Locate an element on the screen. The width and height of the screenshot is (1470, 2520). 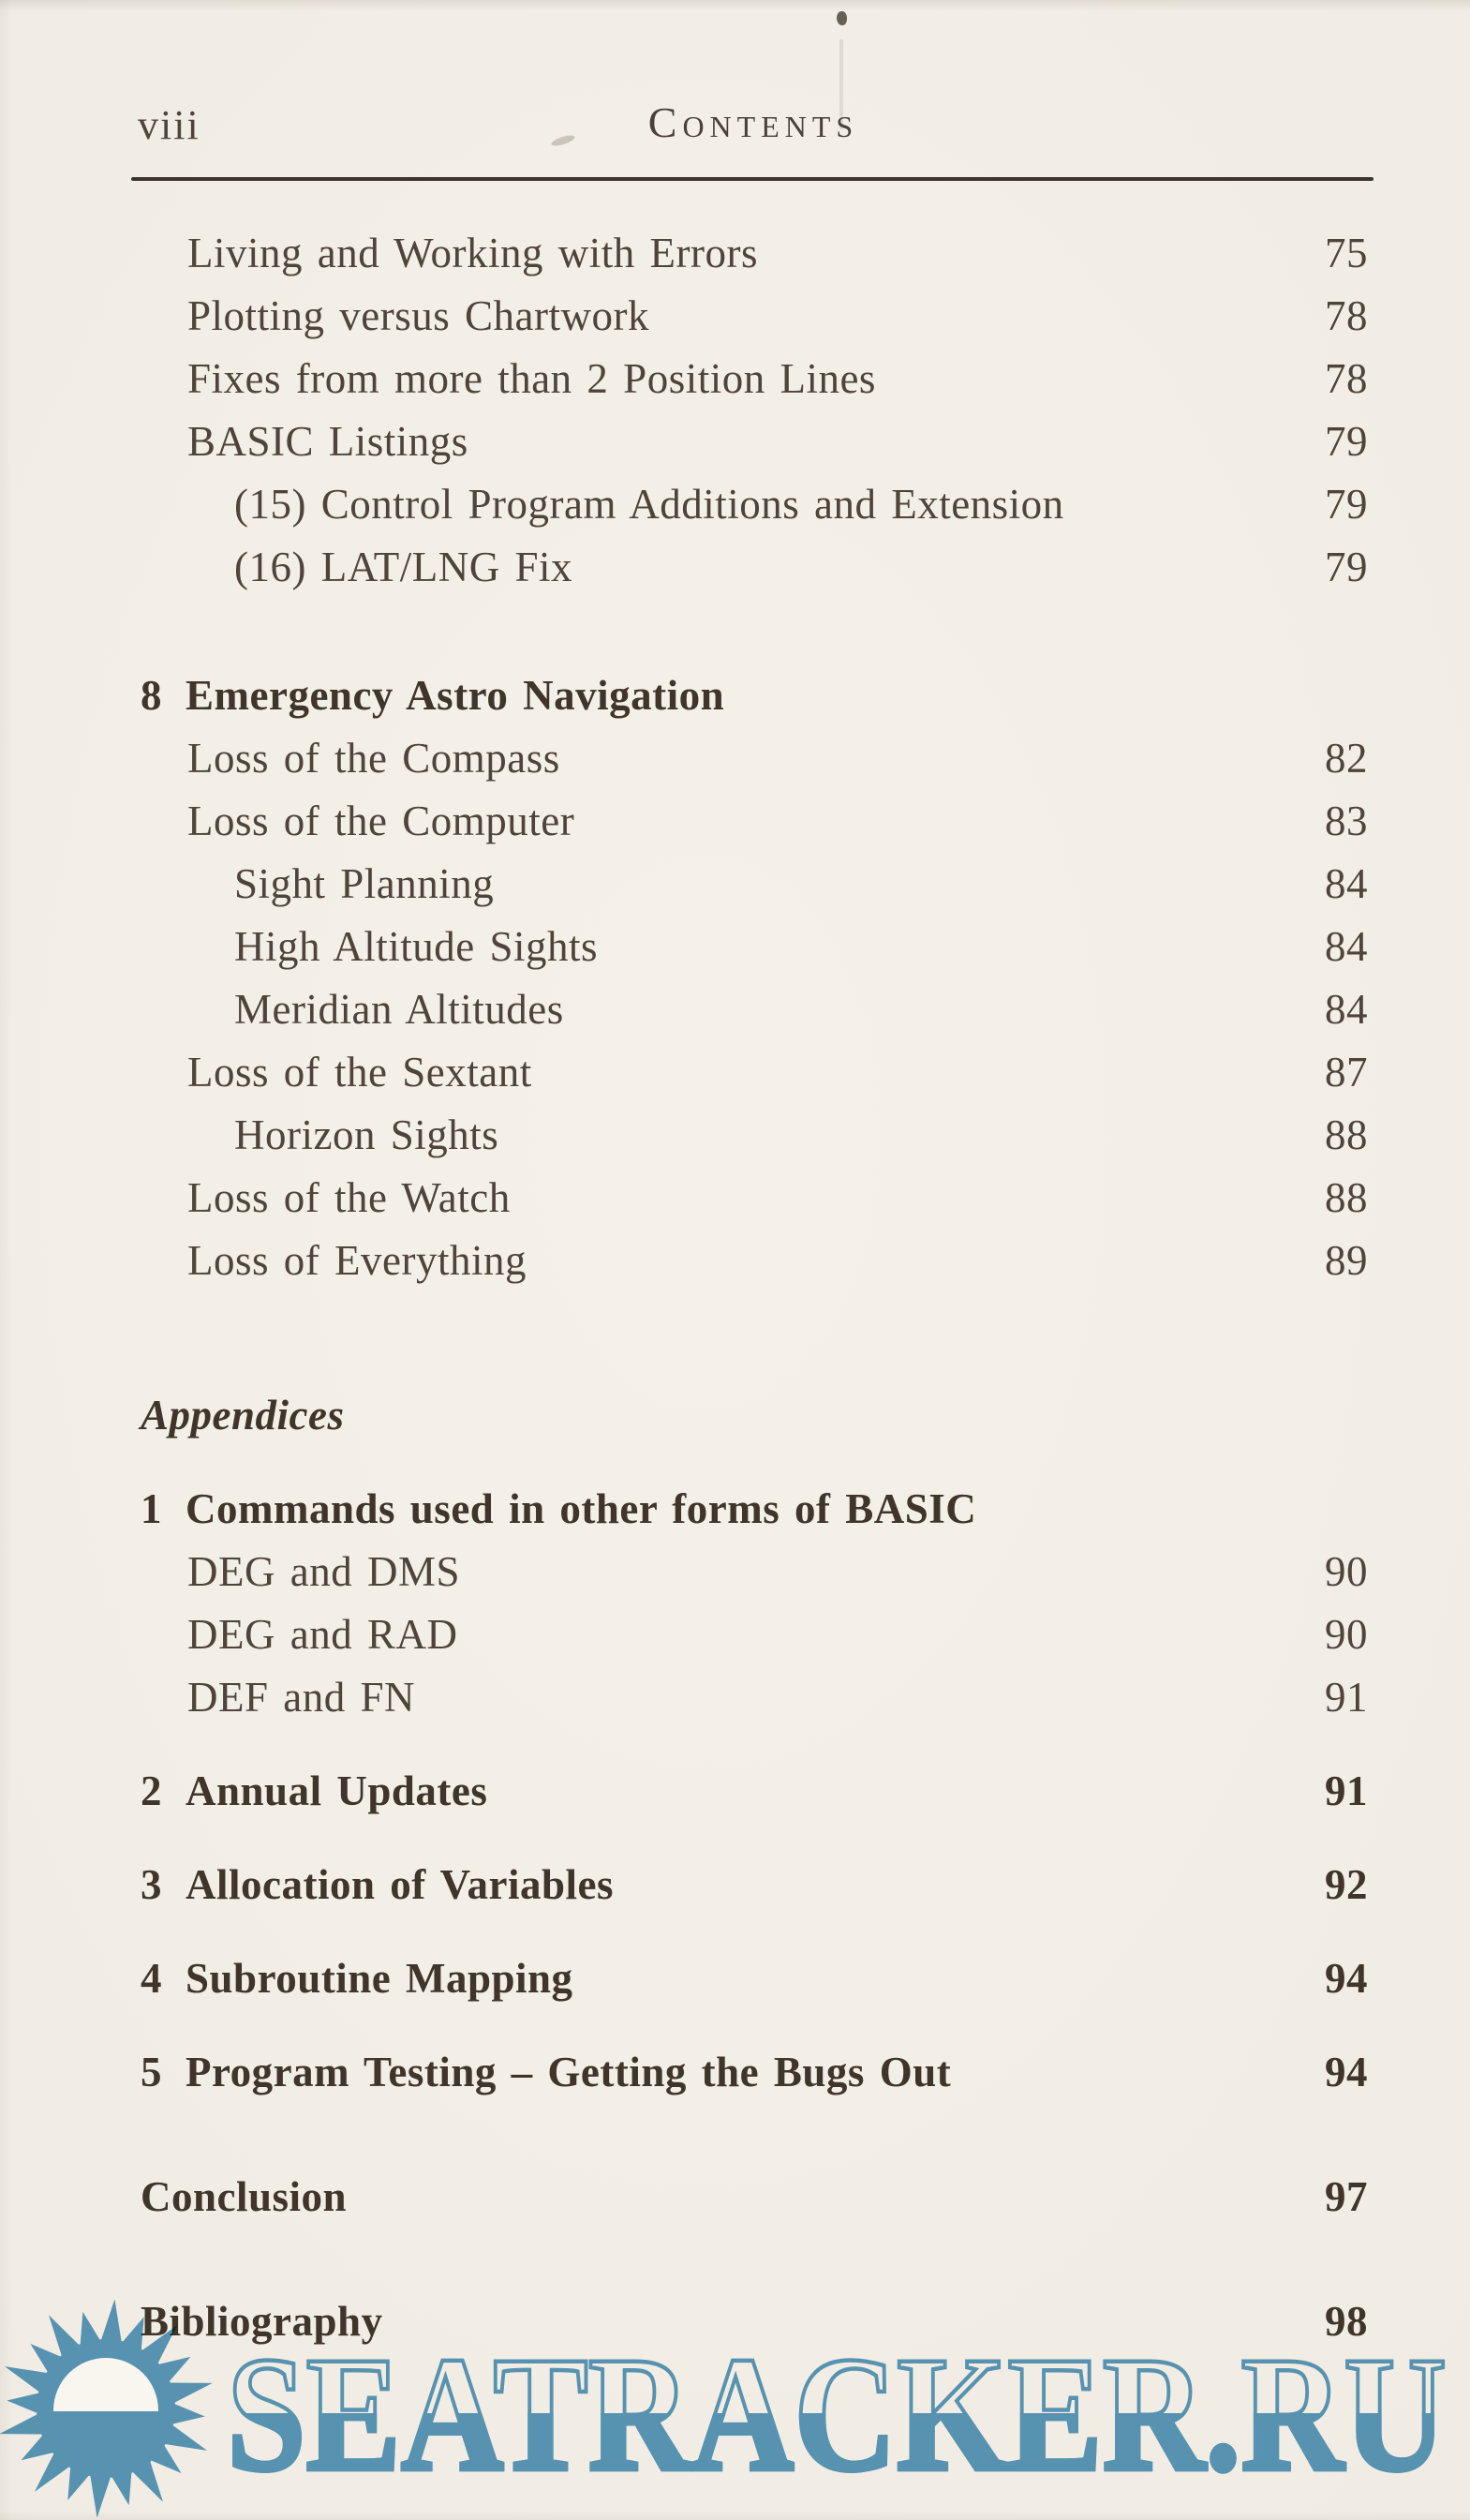
toc-entry-number: 8 is located at coordinates (151, 695).